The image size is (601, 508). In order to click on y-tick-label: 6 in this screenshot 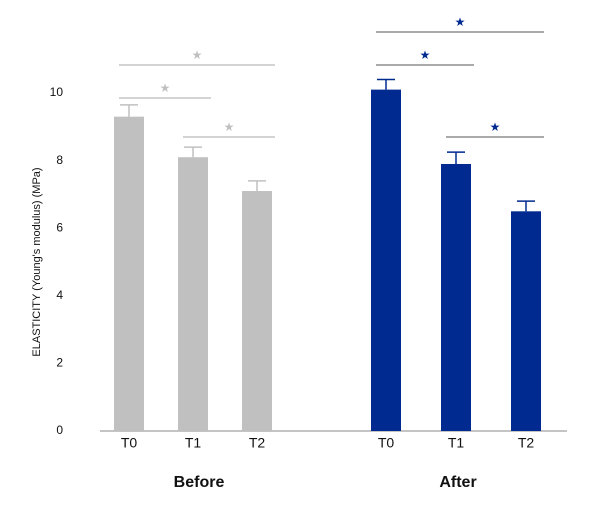, I will do `click(59, 227)`.